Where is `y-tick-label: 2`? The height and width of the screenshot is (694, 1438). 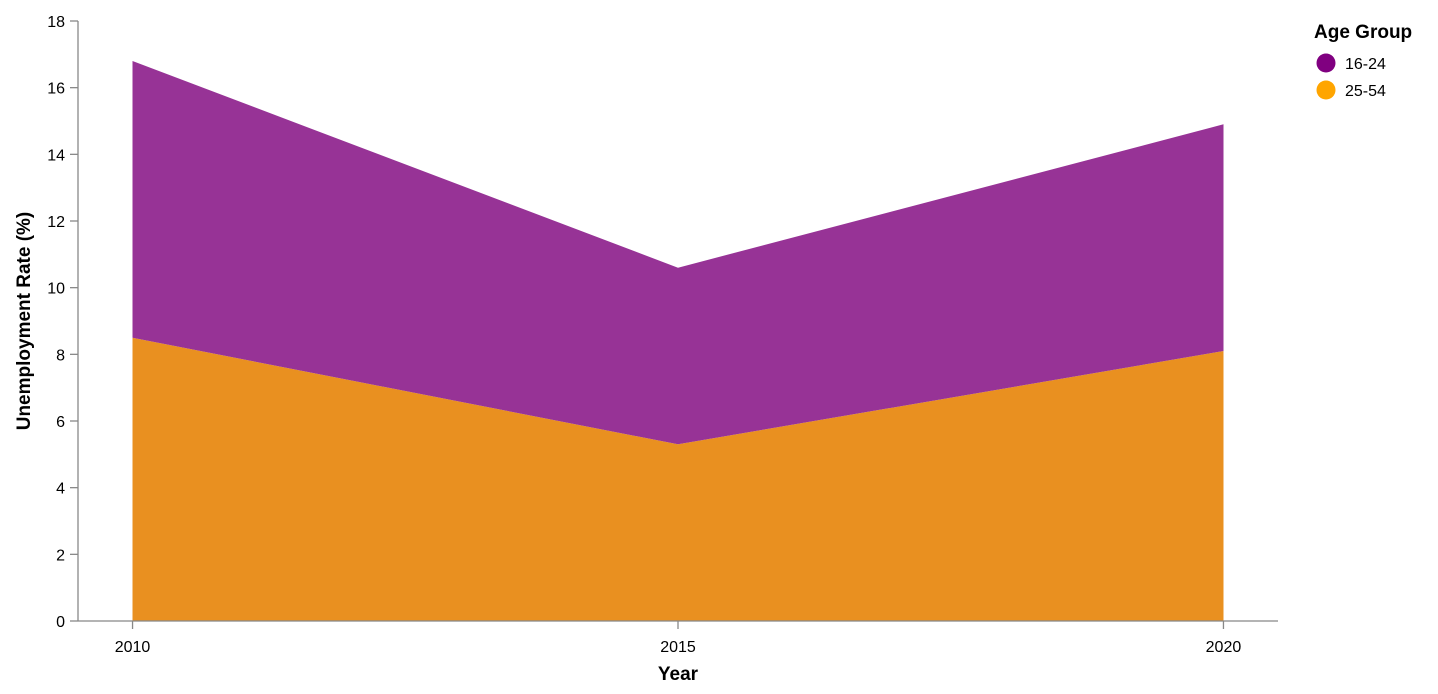 y-tick-label: 2 is located at coordinates (60, 555).